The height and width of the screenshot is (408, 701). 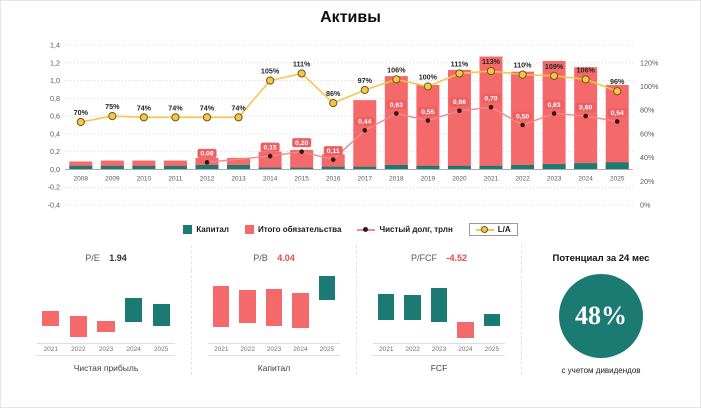 What do you see at coordinates (269, 71) in the screenshot?
I see `svg-text: 105%` at bounding box center [269, 71].